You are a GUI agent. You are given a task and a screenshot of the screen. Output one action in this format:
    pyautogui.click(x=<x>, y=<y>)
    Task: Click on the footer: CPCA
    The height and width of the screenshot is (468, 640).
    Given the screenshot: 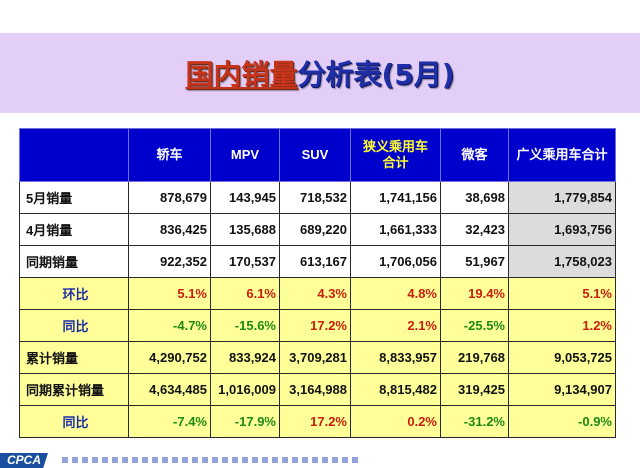 What is the action you would take?
    pyautogui.click(x=320, y=460)
    